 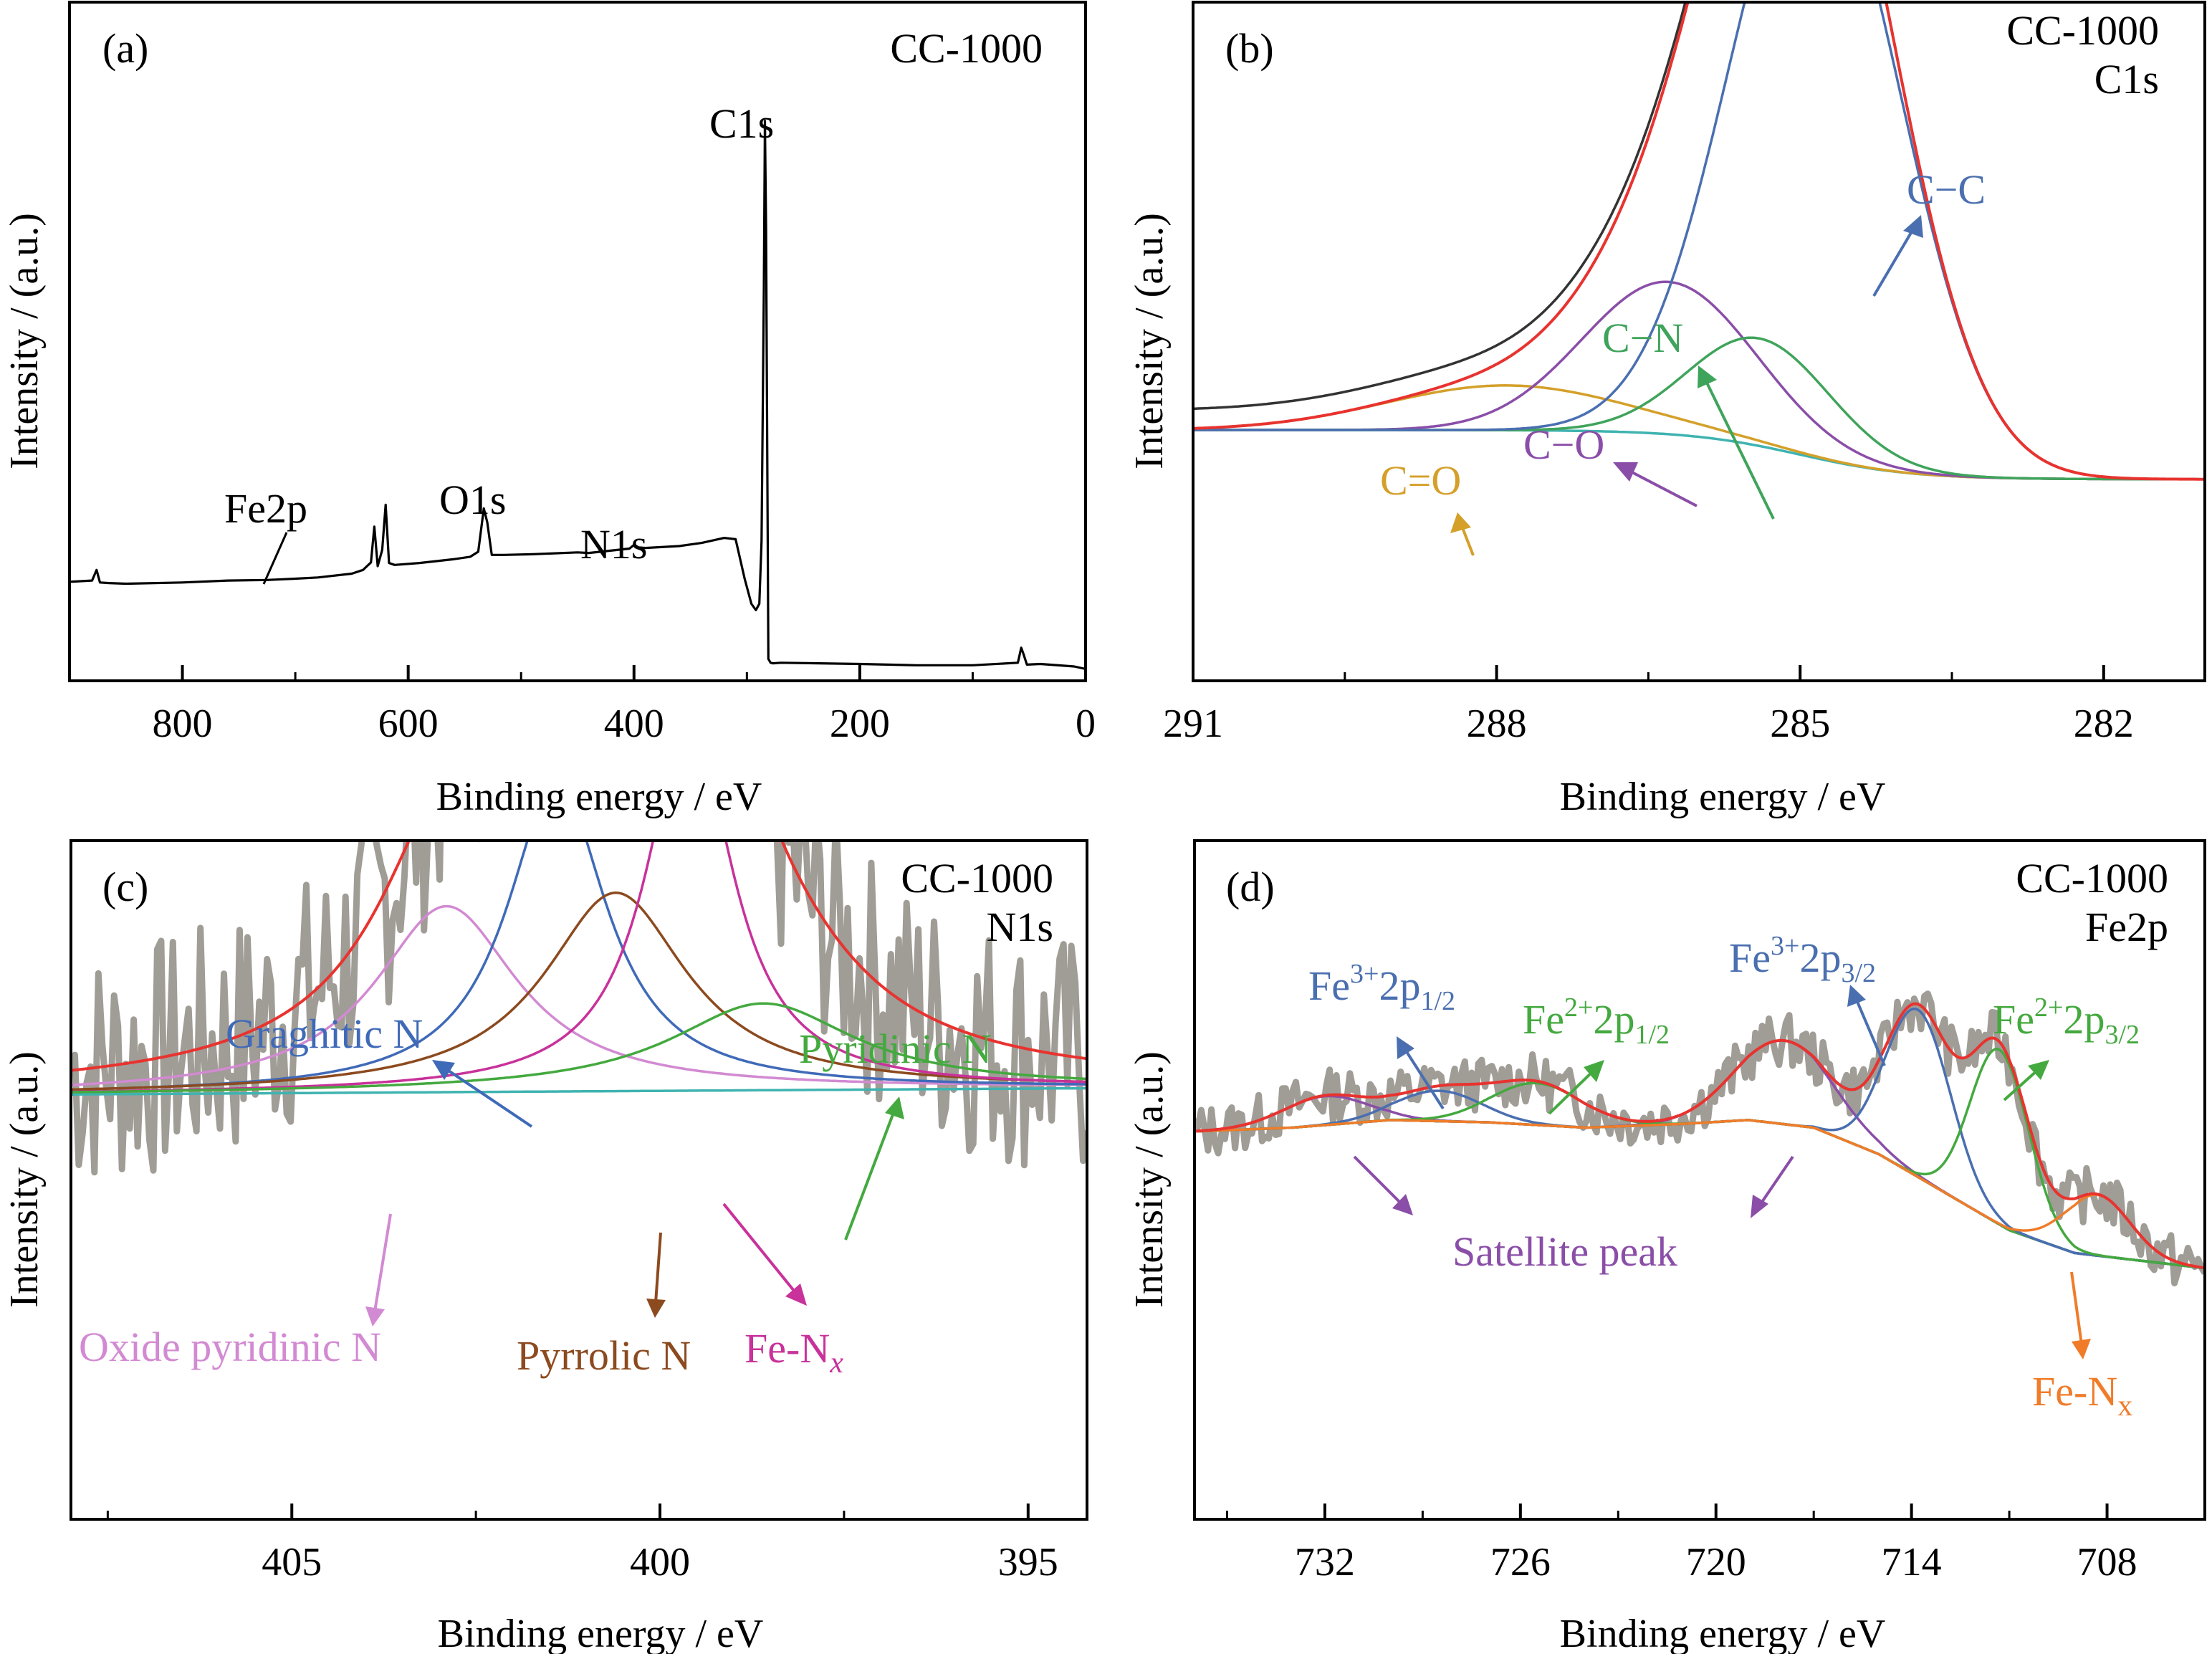 I want to click on panel-c-pyridinic-label: Pyridinic N, so click(x=896, y=1049).